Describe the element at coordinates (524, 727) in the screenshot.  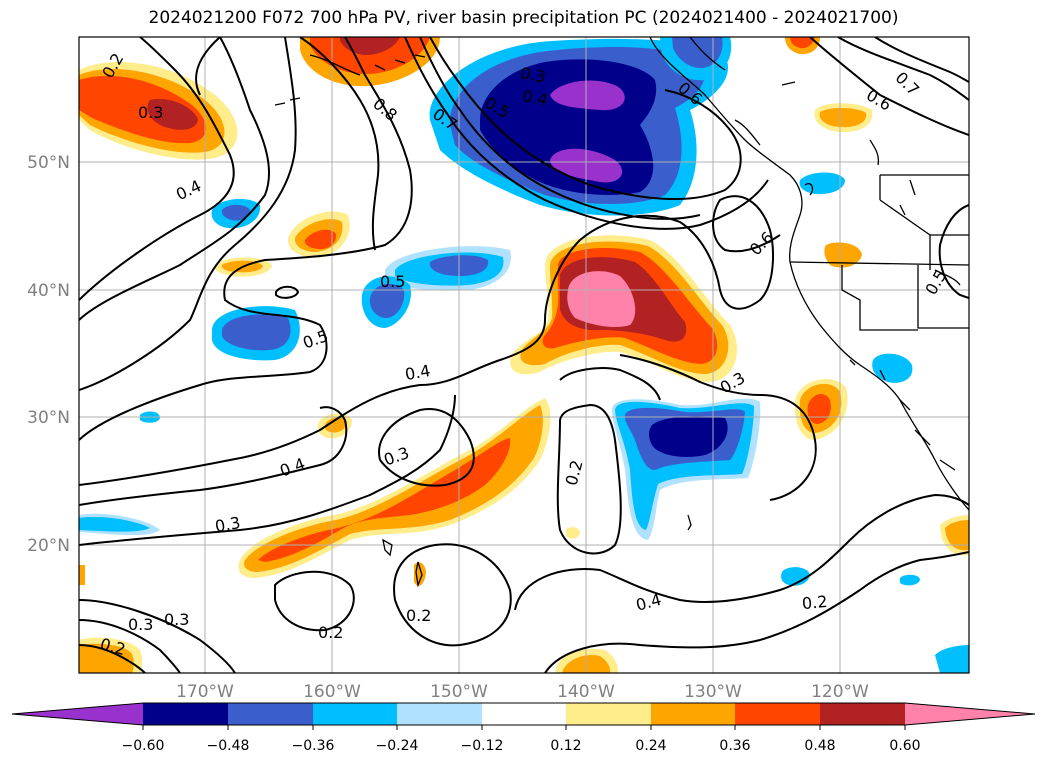
I see `colorbar-ticks` at that location.